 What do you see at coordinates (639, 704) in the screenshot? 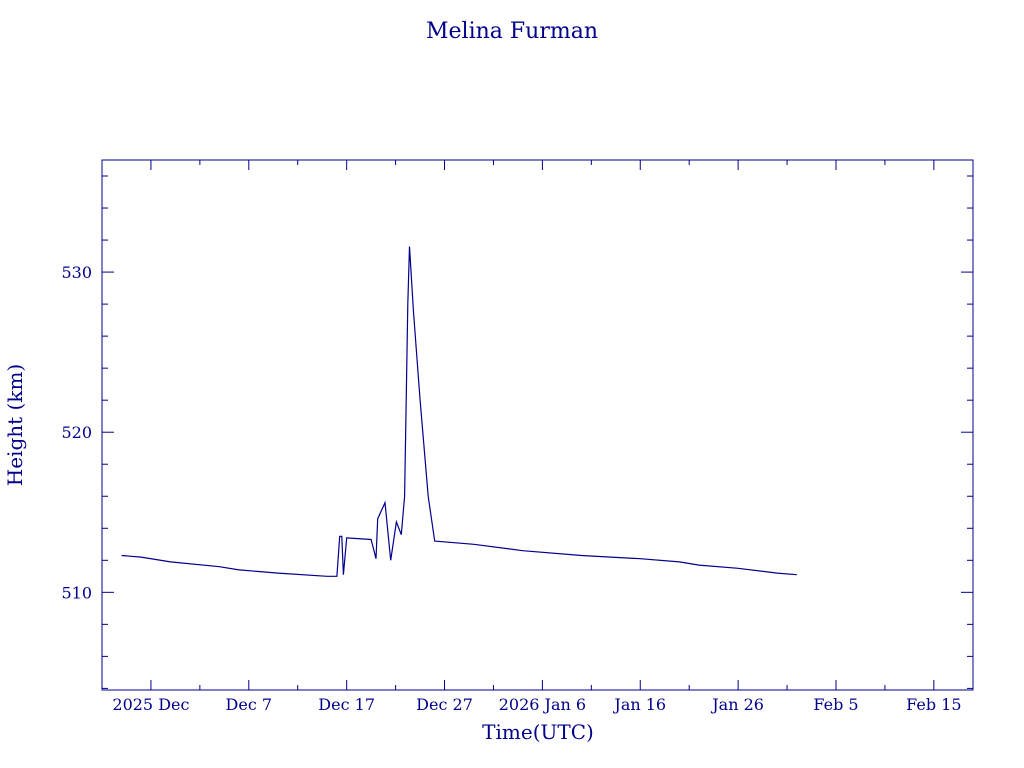
I see `x-tick-label: Jan 16` at bounding box center [639, 704].